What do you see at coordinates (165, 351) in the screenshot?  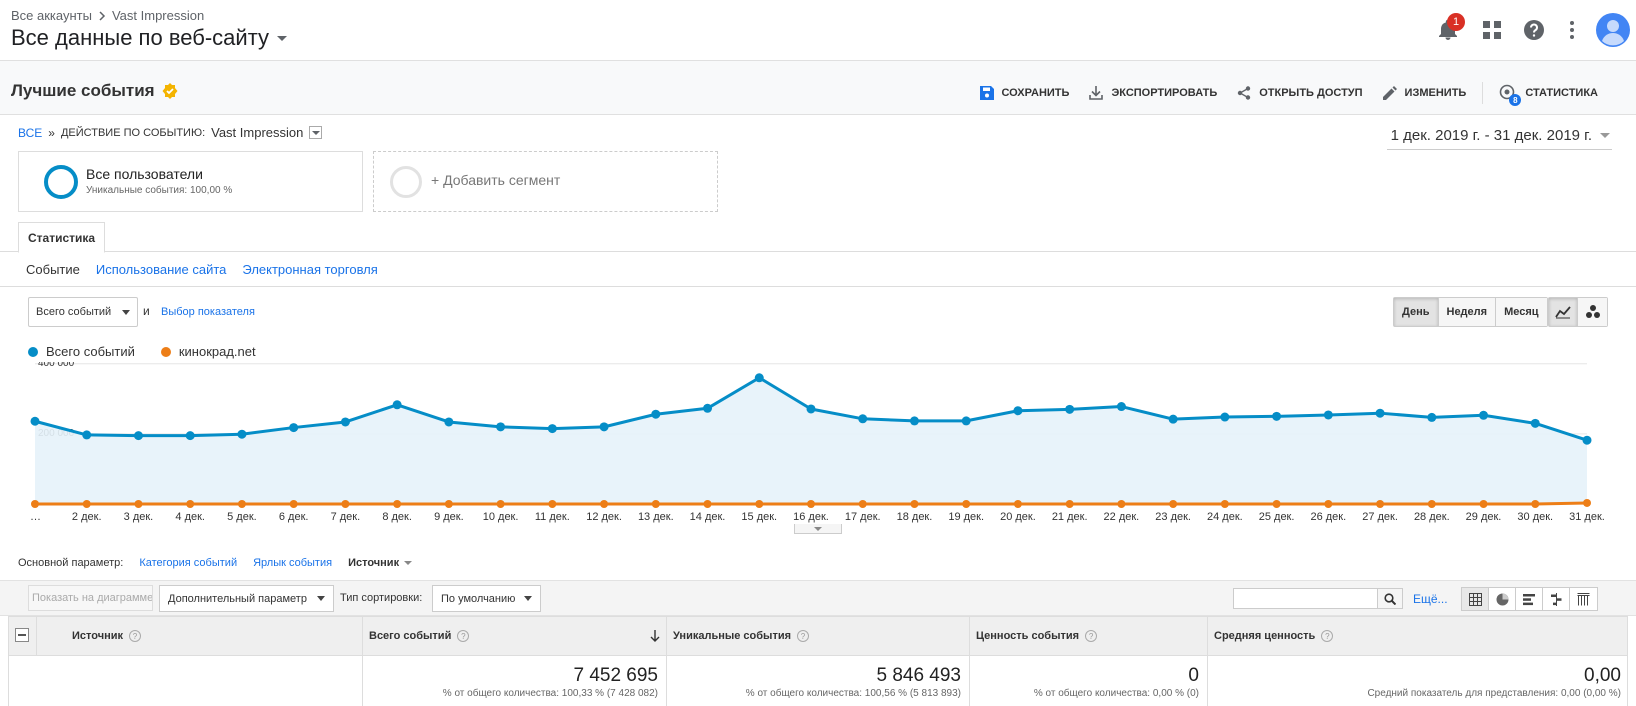 I see `legend-dot` at bounding box center [165, 351].